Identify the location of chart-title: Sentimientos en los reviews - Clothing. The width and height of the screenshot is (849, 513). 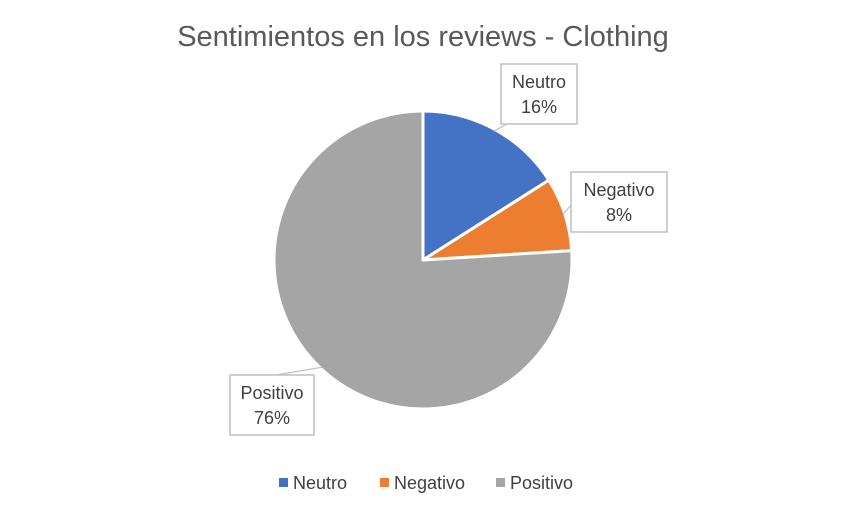
(423, 37).